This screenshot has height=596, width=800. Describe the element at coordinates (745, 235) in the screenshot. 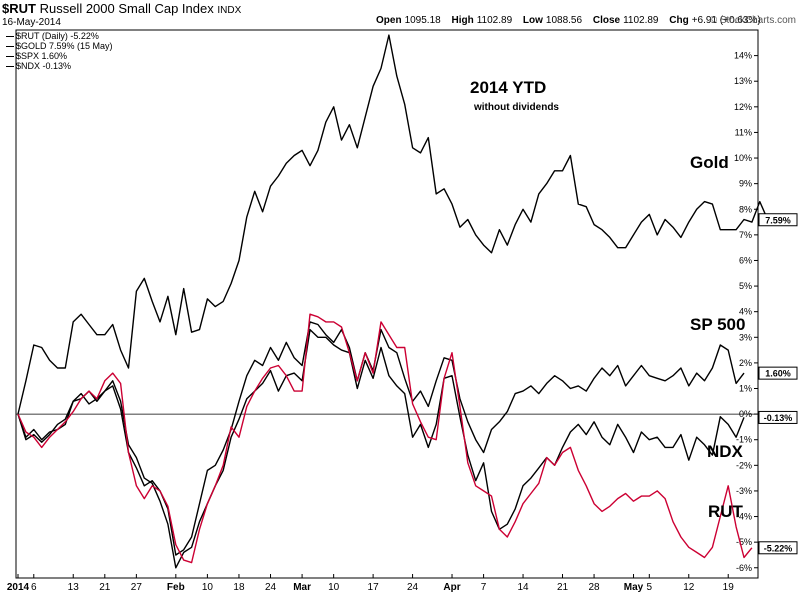

I see `y-tick-label: 7%` at that location.